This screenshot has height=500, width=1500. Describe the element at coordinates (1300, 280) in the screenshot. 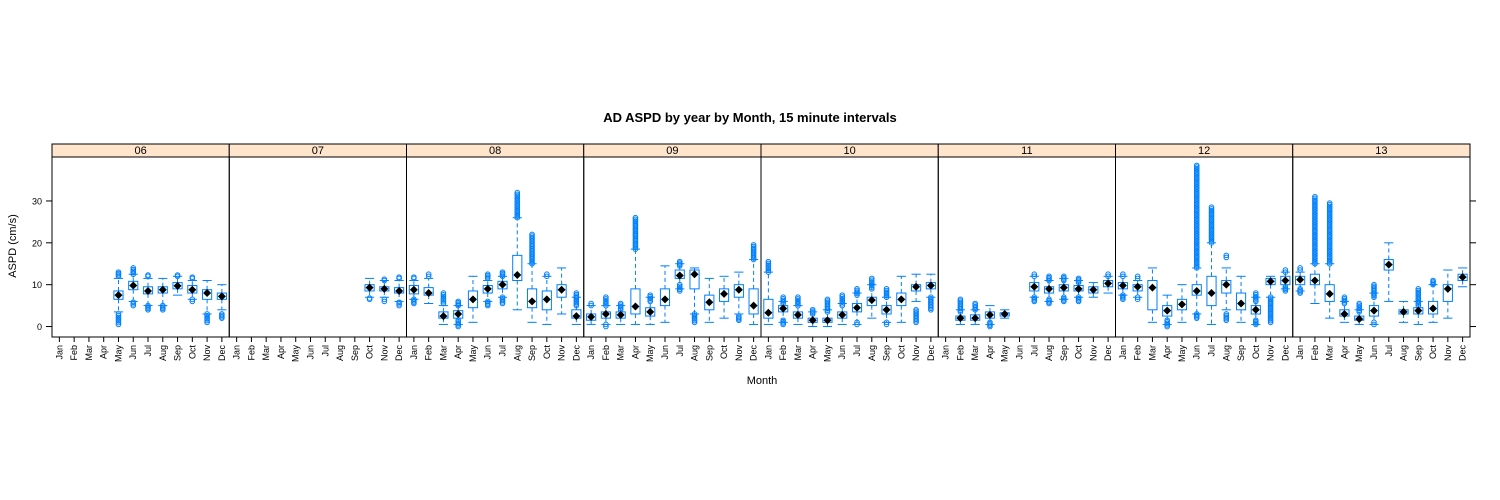

I see `box-13-Jan` at that location.